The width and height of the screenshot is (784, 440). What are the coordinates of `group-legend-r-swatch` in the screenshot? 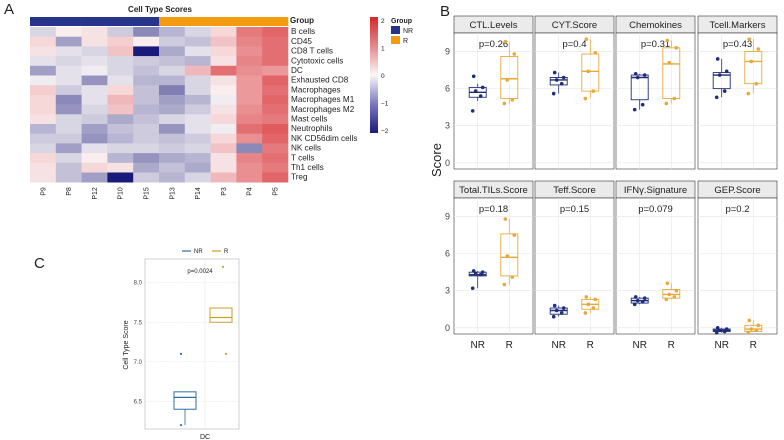 It's located at (395, 40).